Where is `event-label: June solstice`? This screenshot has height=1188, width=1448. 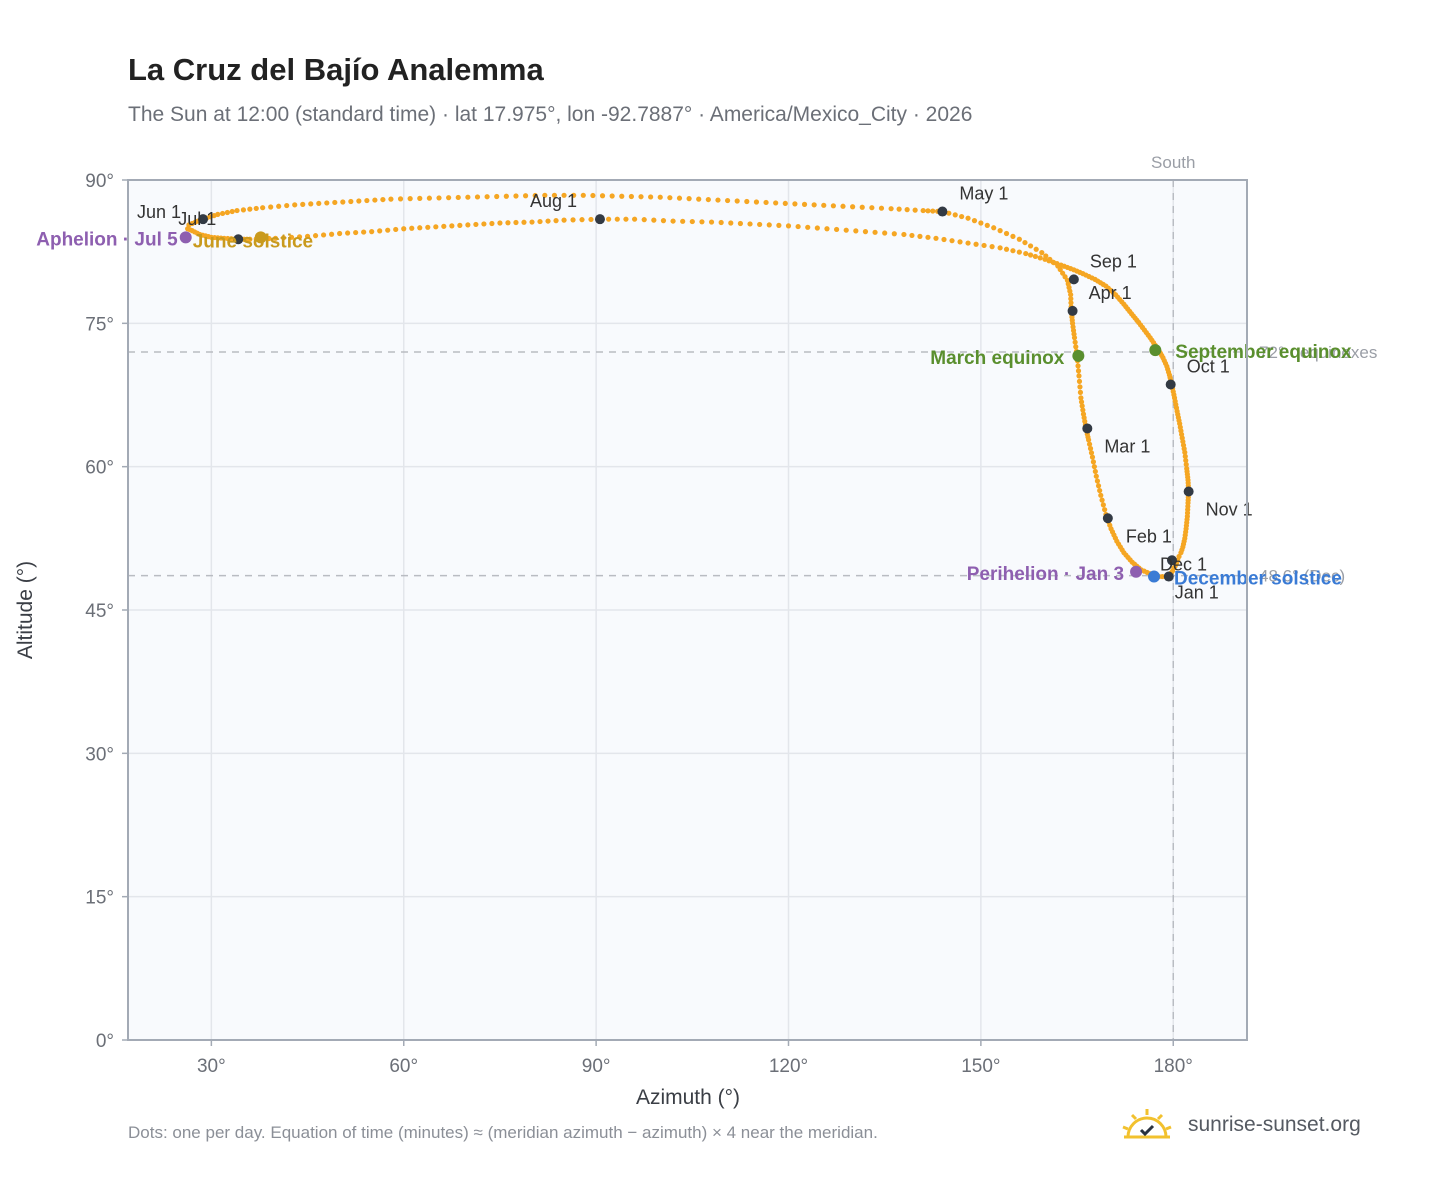
event-label: June solstice is located at coordinates (253, 241).